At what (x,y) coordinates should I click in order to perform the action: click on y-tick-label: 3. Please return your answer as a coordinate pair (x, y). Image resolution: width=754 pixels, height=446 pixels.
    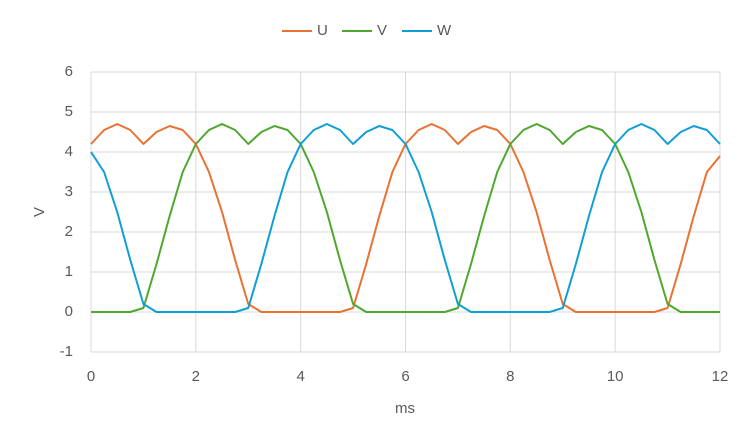
    Looking at the image, I should click on (69, 191).